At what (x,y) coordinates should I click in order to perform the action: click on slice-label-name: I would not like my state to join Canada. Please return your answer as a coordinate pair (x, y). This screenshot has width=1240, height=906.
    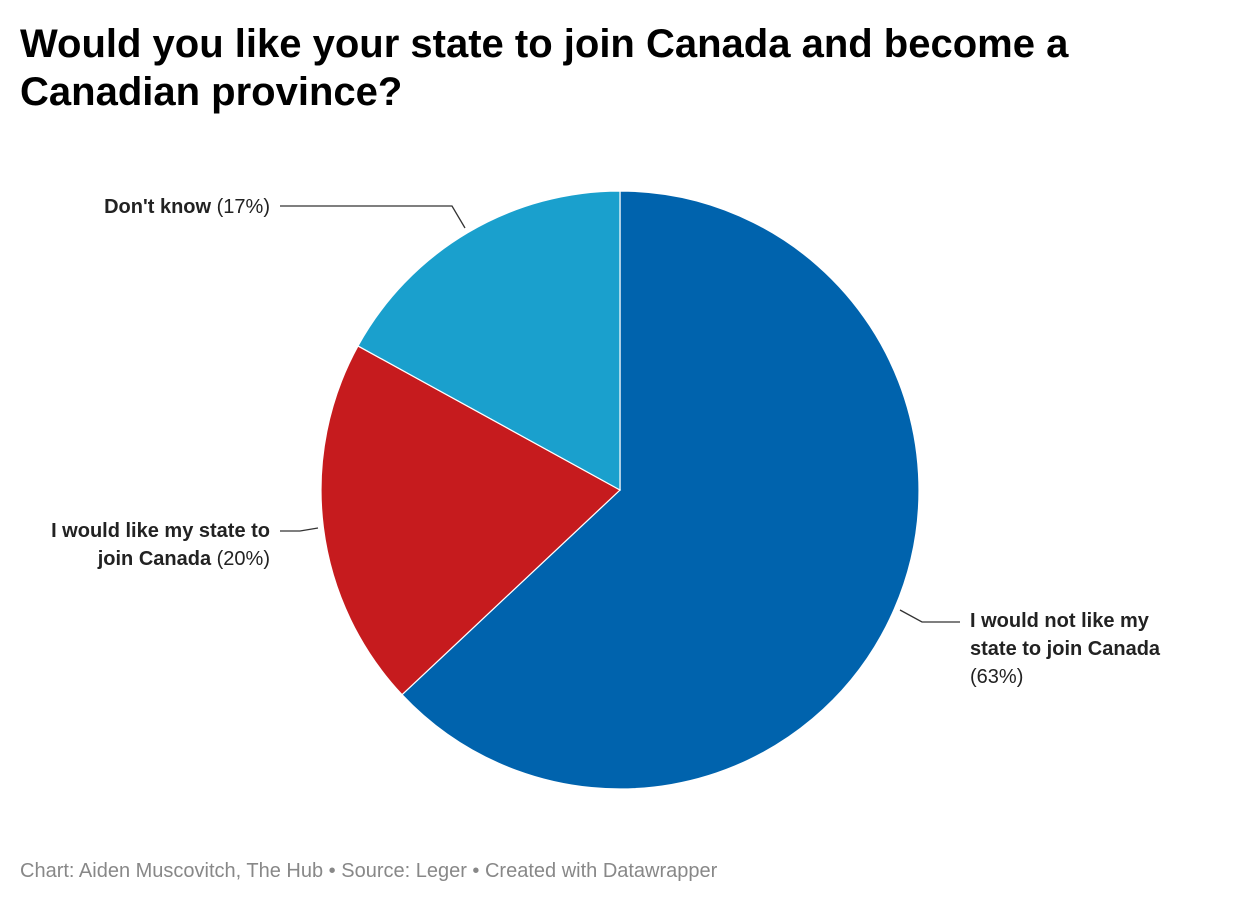
    Looking at the image, I should click on (1065, 635).